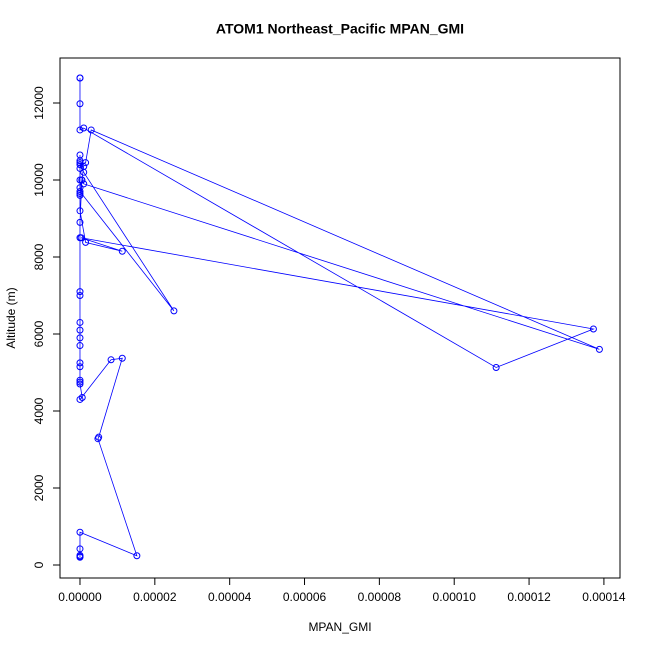  Describe the element at coordinates (305, 597) in the screenshot. I see `x-tick-label: 0.00006` at that location.